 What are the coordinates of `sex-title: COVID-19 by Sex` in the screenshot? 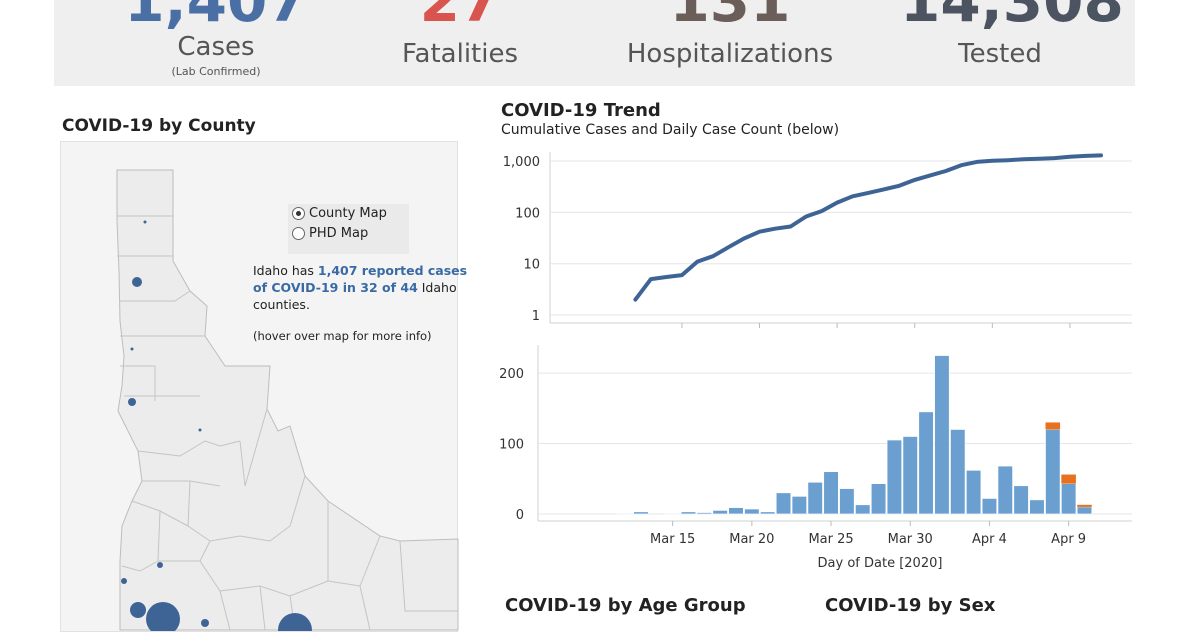 It's located at (910, 605).